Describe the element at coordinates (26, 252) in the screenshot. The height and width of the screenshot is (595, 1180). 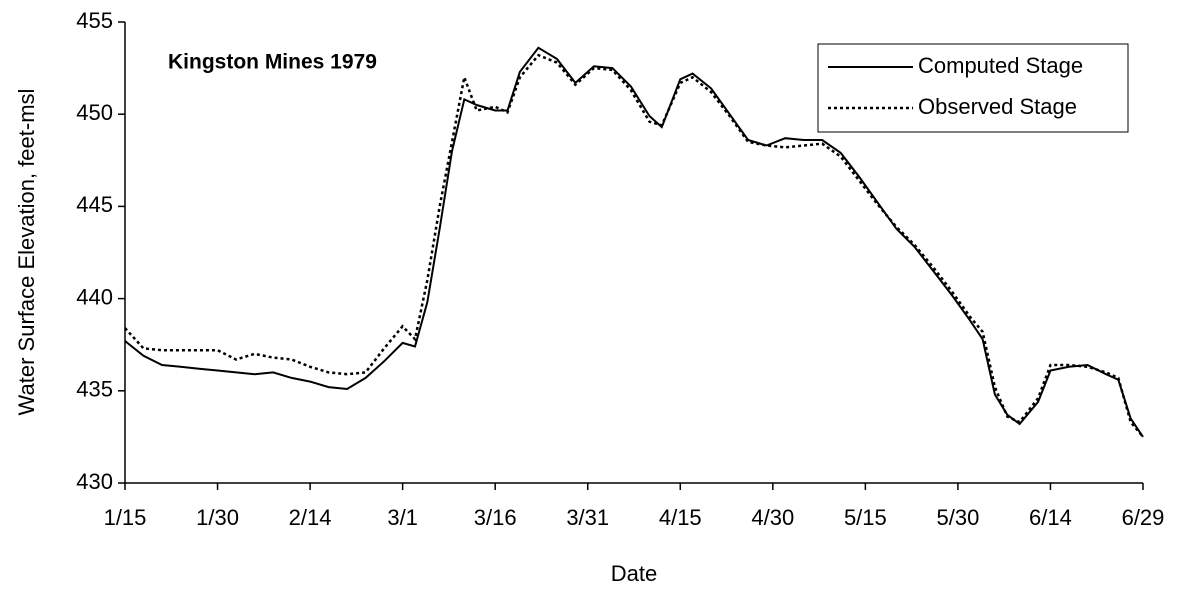
I see `y-axis-label: Water Surface Elevation, feet-msl` at that location.